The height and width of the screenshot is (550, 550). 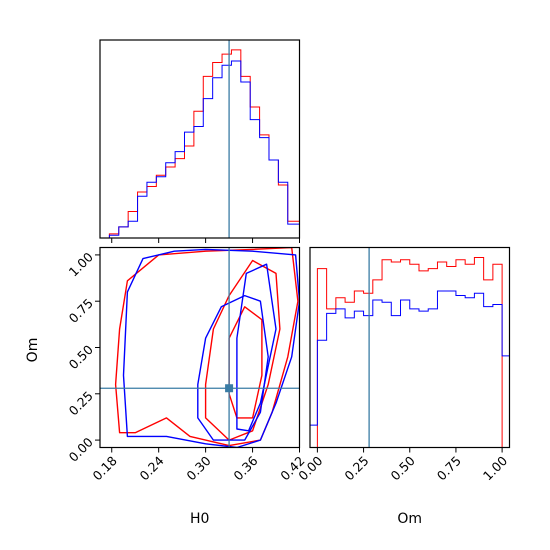 What do you see at coordinates (356, 468) in the screenshot?
I see `om-hist-x-tick-label-2: 0.25` at bounding box center [356, 468].